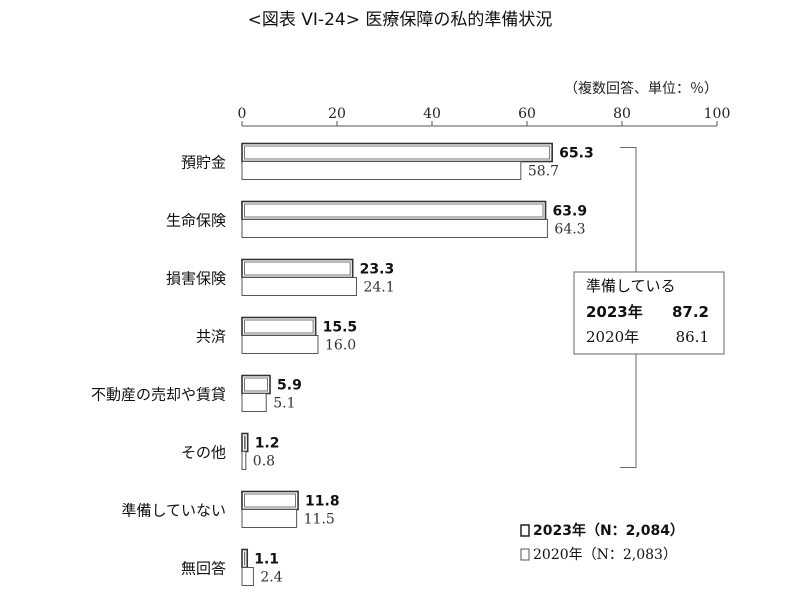  I want to click on bar-2020-label: 5.1, so click(284, 404).